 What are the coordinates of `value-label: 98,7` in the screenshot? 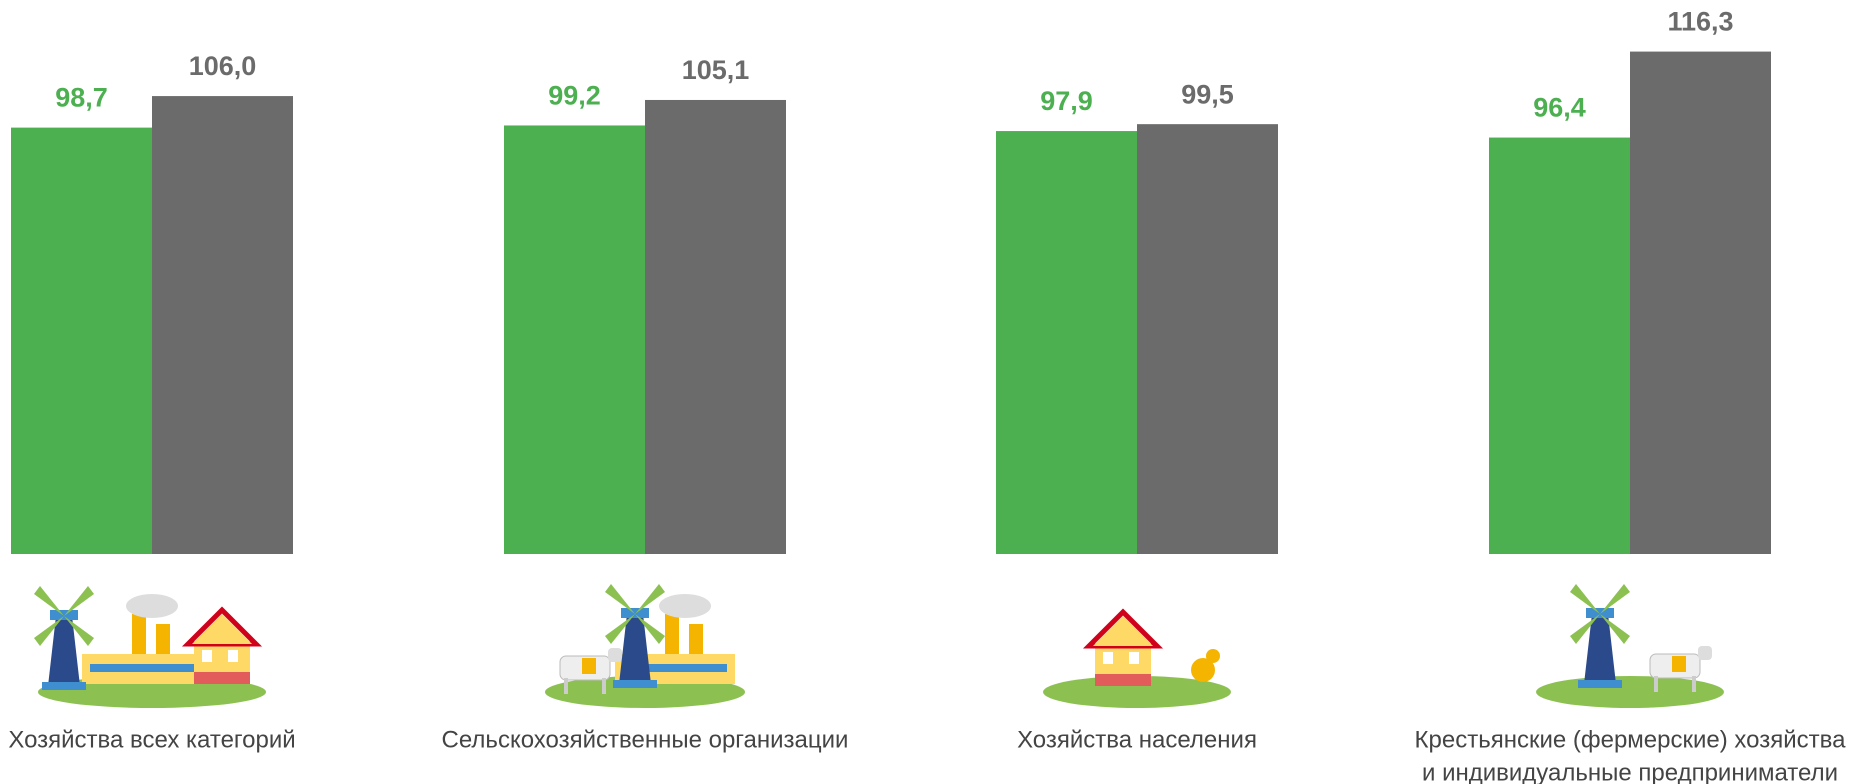 It's located at (81, 98).